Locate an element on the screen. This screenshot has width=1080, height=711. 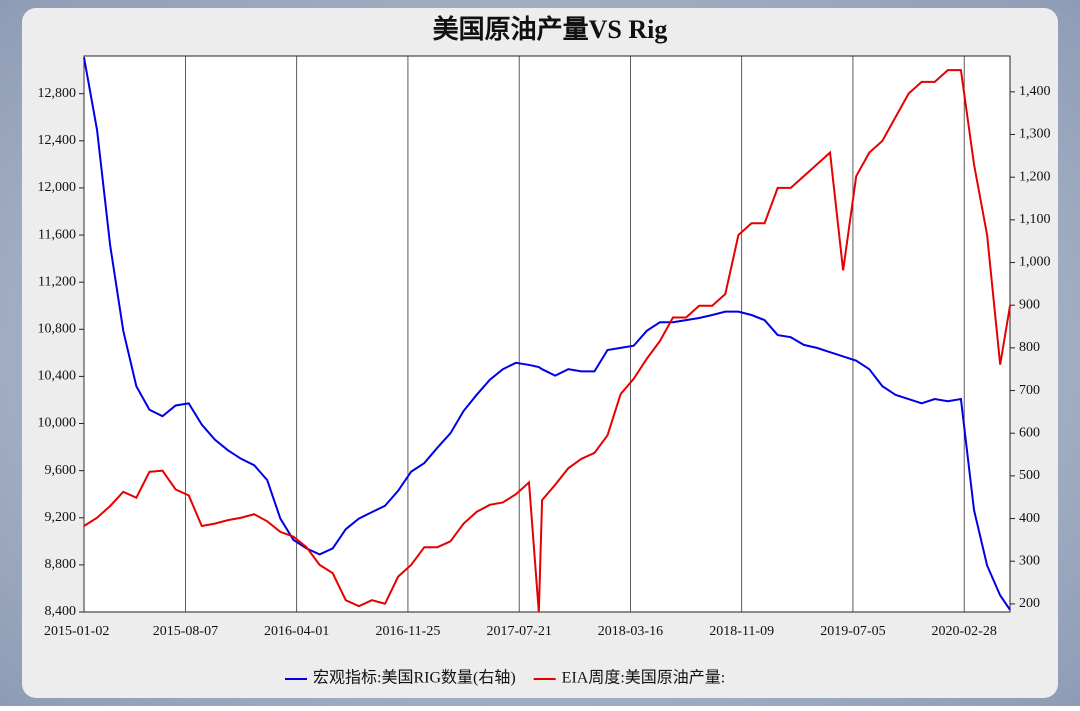
x-tick-label: 2015-01-02 is located at coordinates (76, 631).